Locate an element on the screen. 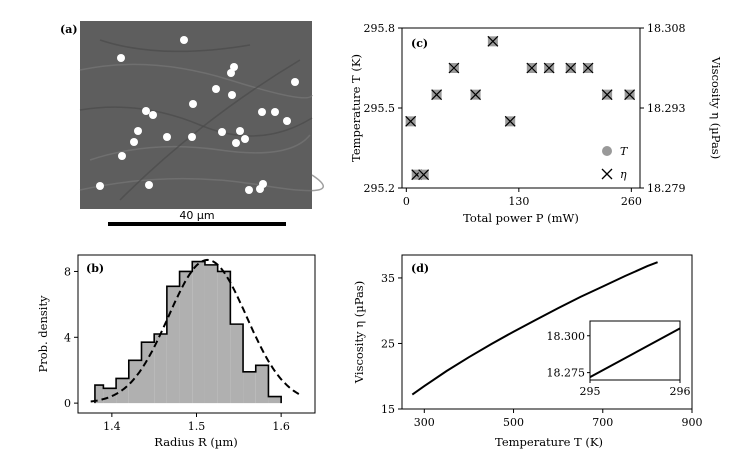 This screenshot has height=467, width=747. axes-frame-d is located at coordinates (547, 332).